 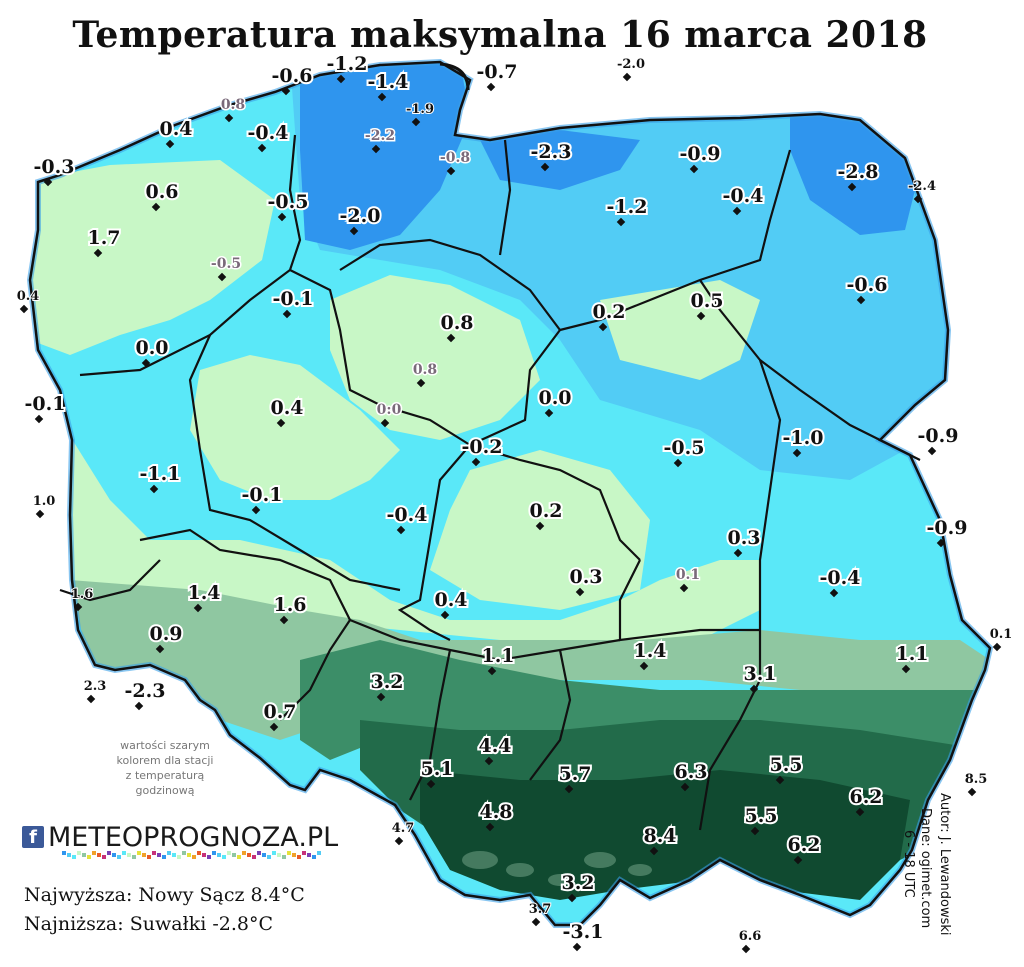 I want to click on station: -2.4, so click(x=922, y=191).